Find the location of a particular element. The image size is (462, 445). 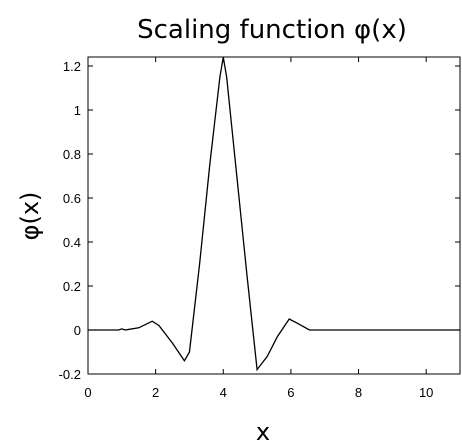

x-axis-label: x is located at coordinates (263, 431).